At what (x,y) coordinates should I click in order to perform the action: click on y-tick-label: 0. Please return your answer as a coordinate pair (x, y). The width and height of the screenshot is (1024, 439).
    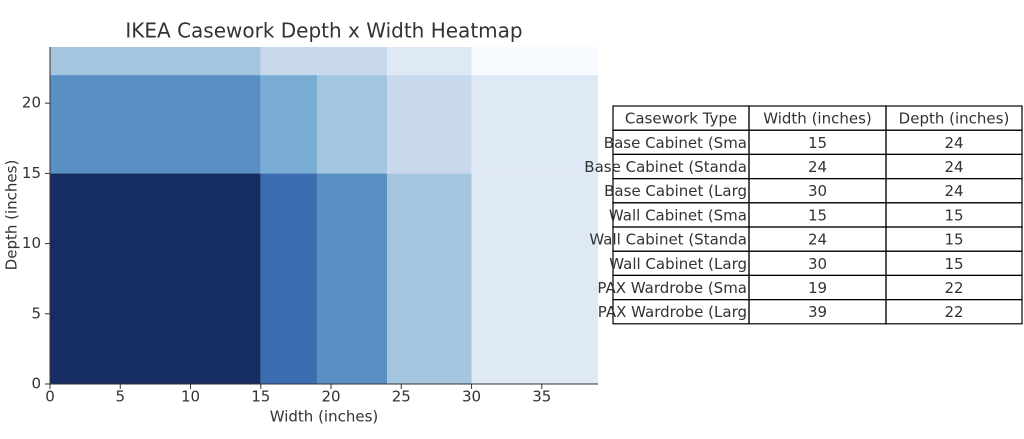
    Looking at the image, I should click on (36, 384).